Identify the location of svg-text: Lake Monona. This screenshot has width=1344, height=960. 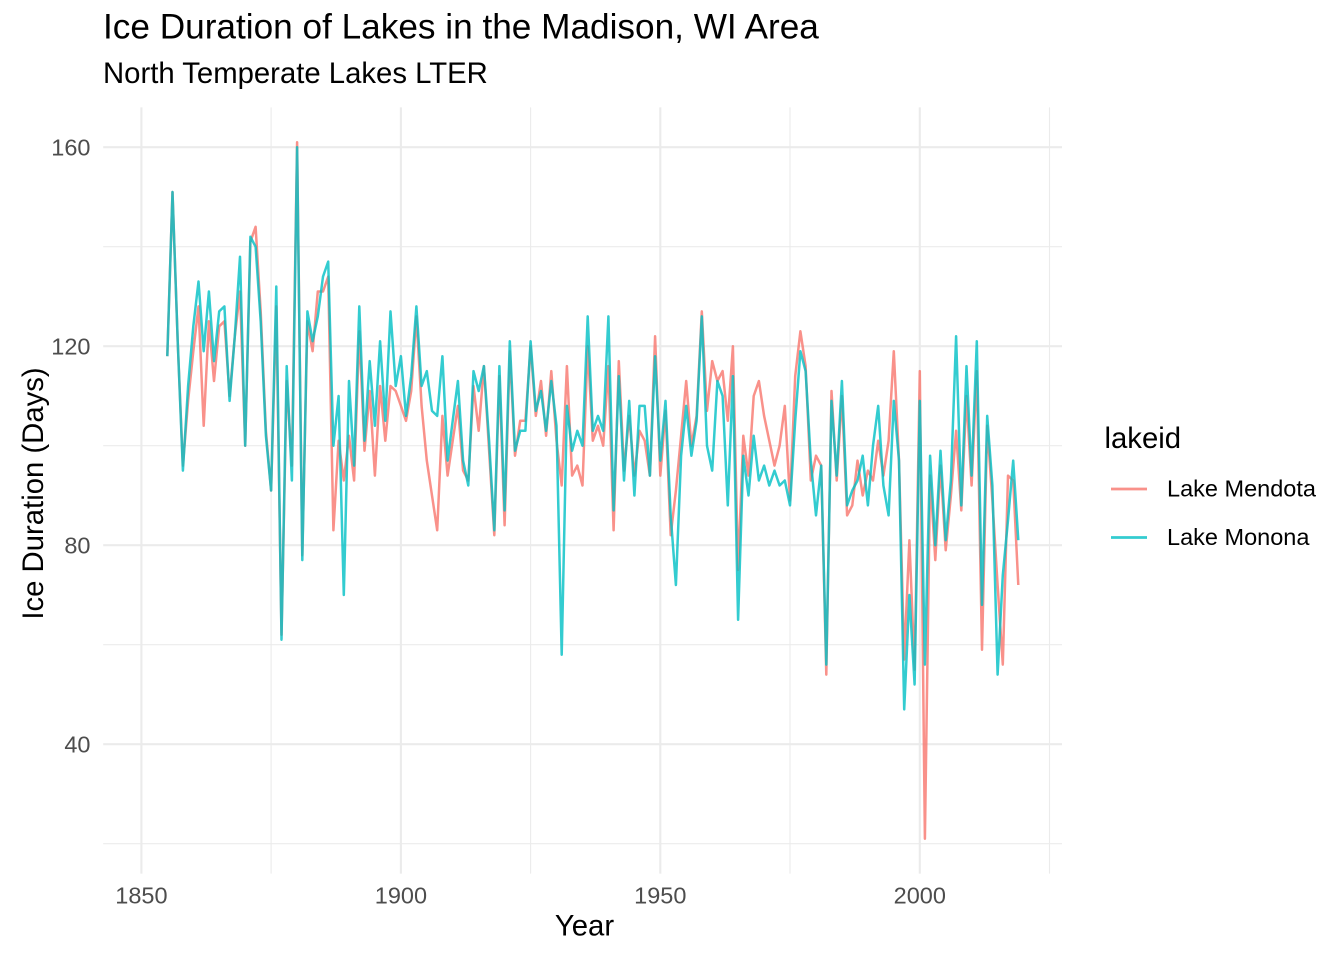
(1238, 537).